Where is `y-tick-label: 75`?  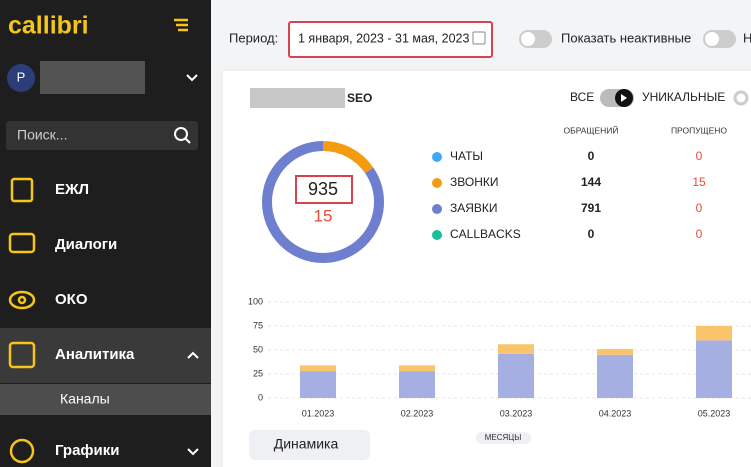
y-tick-label: 75 is located at coordinates (258, 325).